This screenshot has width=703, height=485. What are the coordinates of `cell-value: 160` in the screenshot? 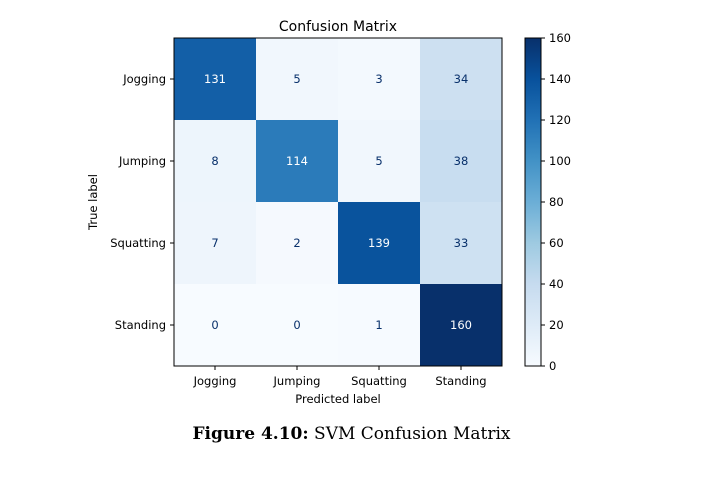 It's located at (461, 325).